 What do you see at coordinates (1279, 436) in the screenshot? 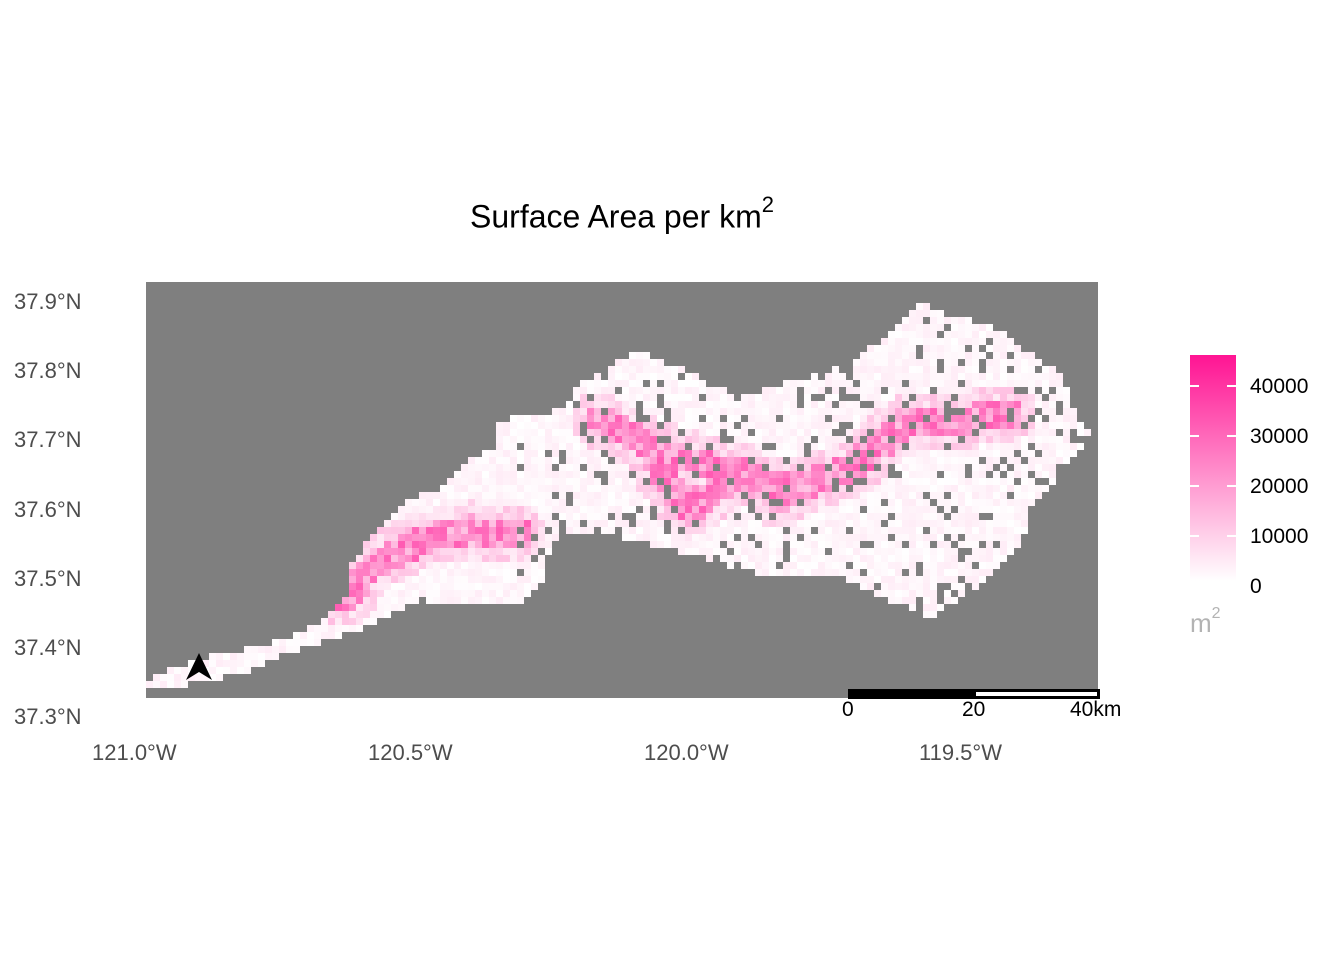
I see `legend-tick-label: 30000` at bounding box center [1279, 436].